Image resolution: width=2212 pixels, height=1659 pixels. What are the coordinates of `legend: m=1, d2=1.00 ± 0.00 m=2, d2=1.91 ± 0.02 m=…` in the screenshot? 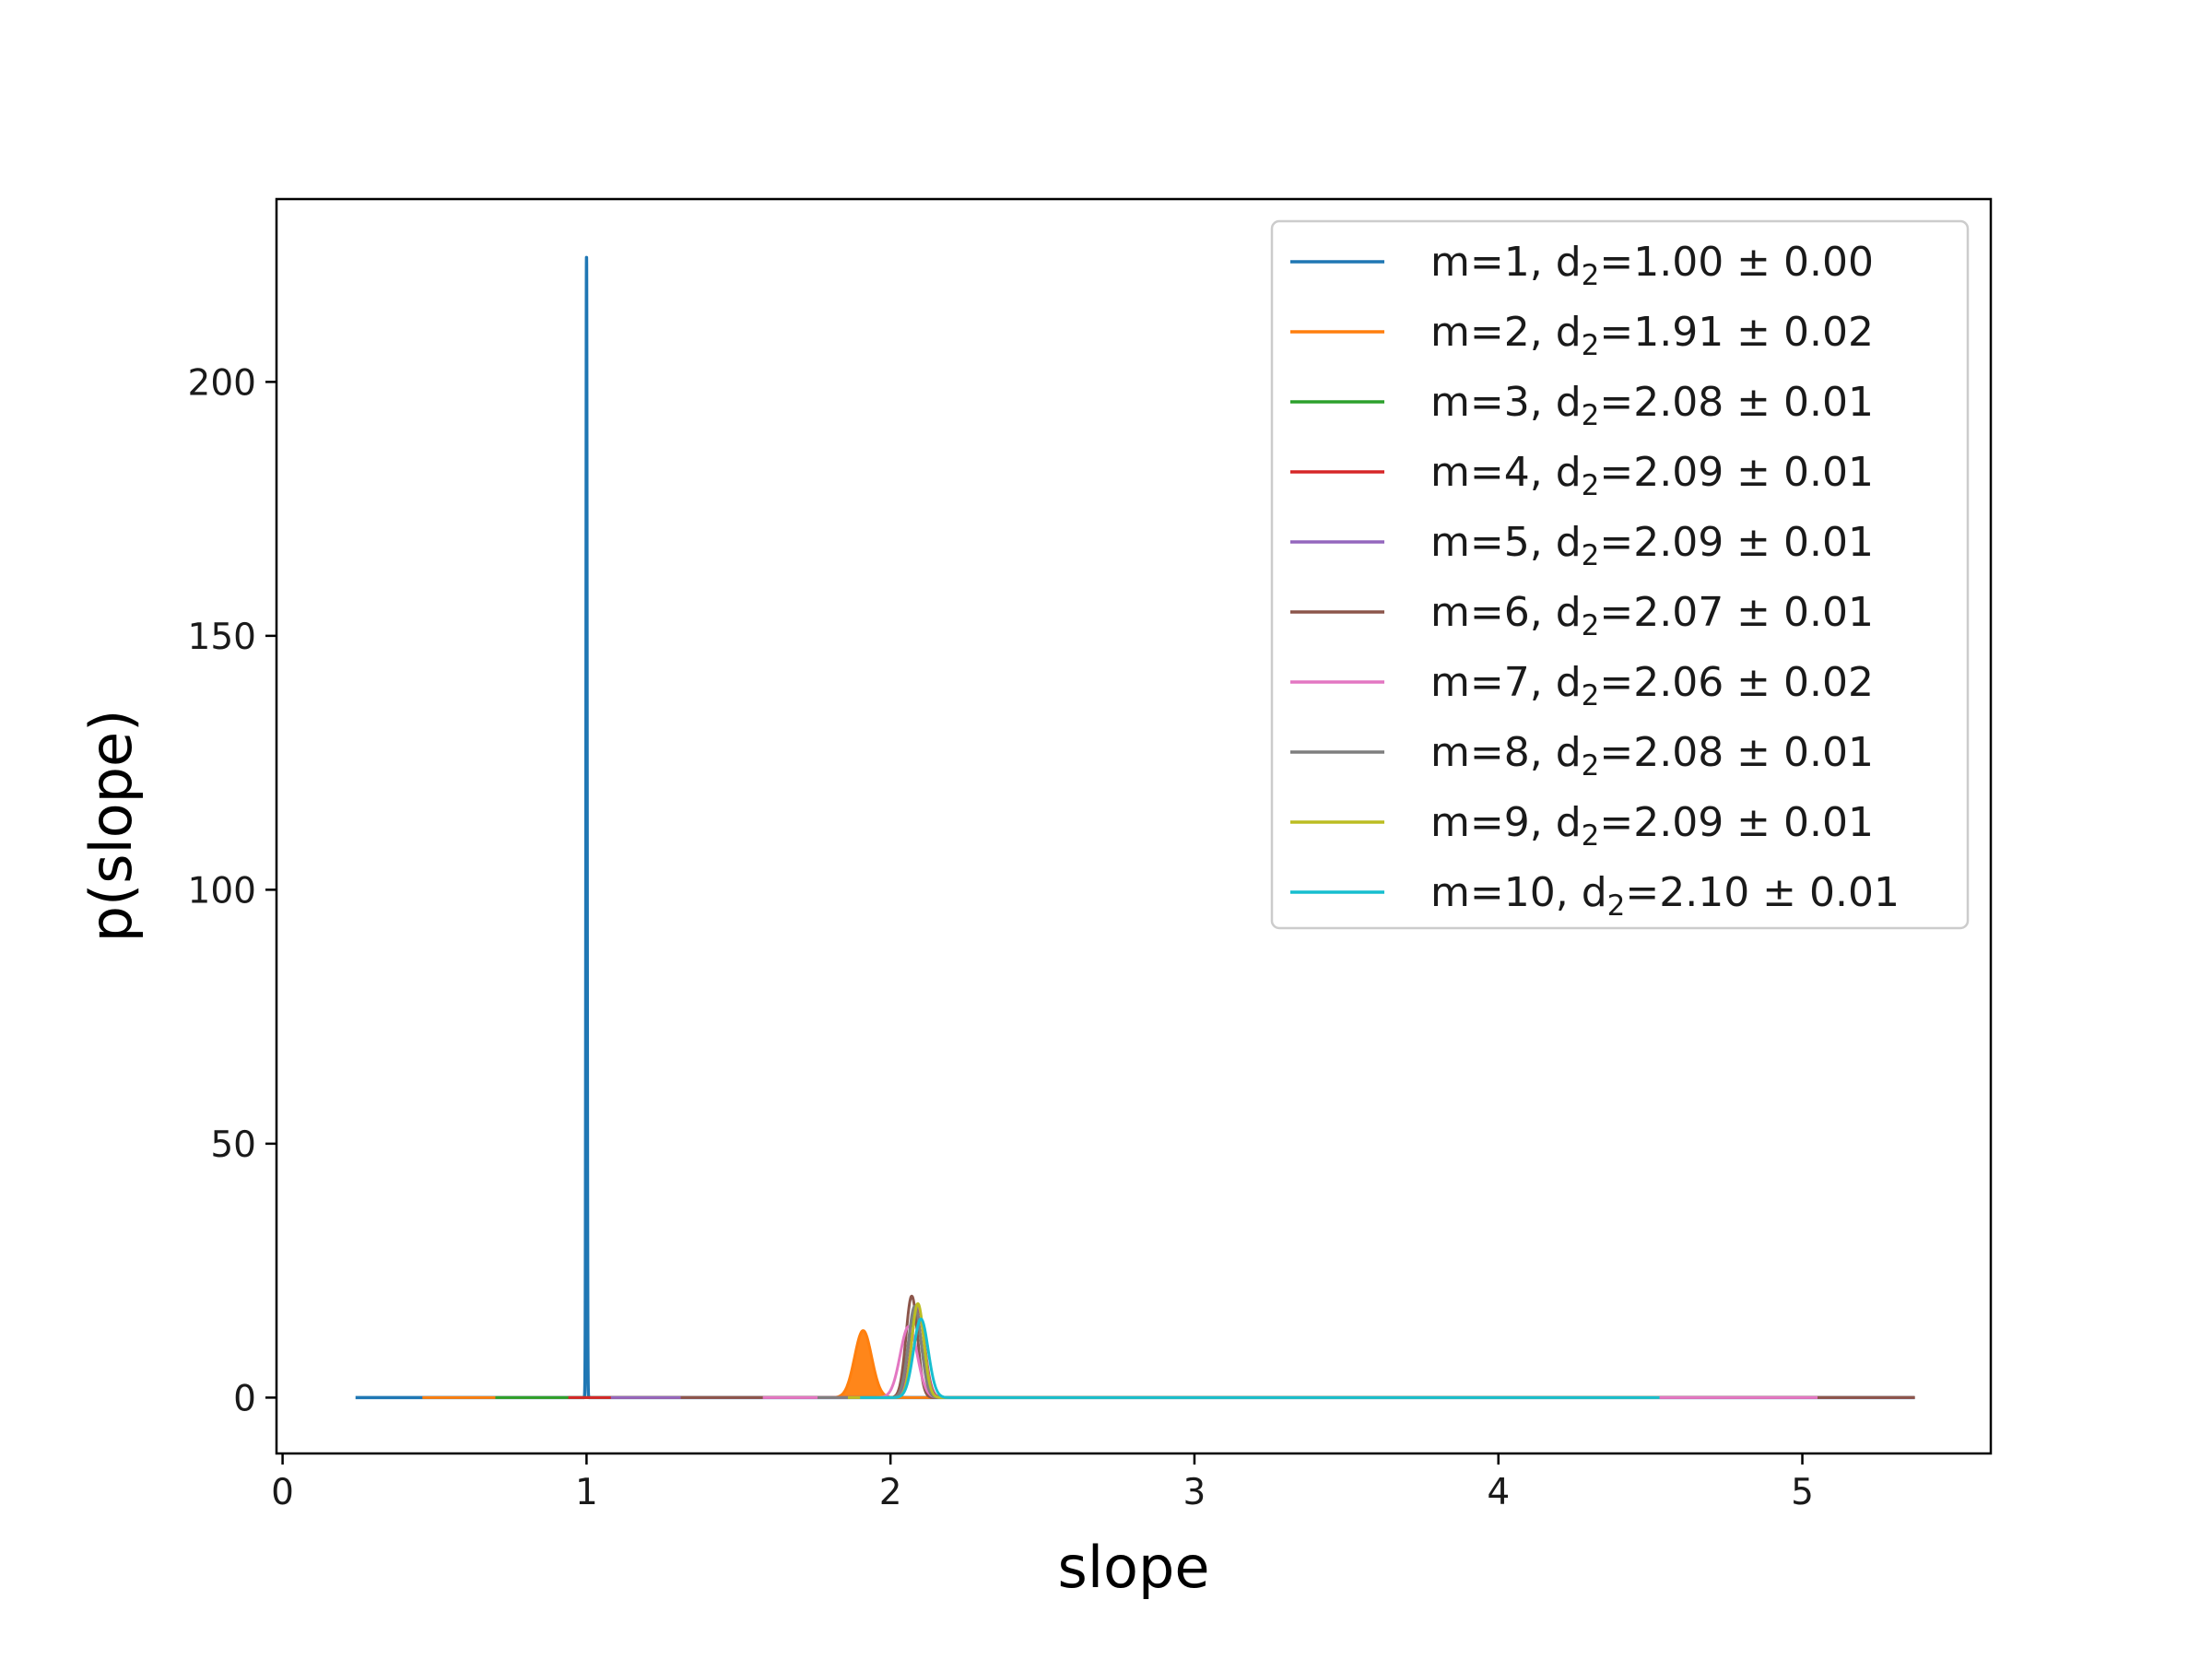 It's located at (1620, 574).